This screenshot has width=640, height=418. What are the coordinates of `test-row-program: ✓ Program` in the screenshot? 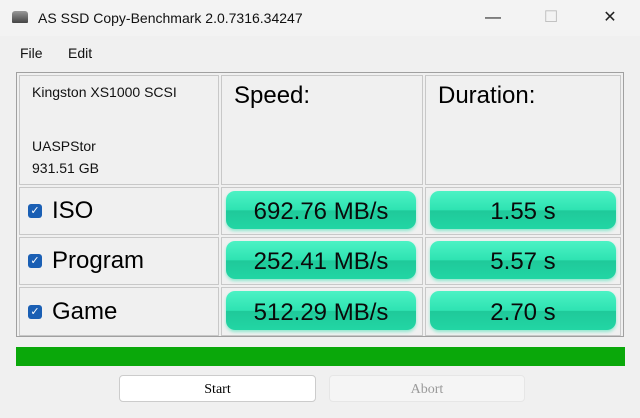 It's located at (119, 261).